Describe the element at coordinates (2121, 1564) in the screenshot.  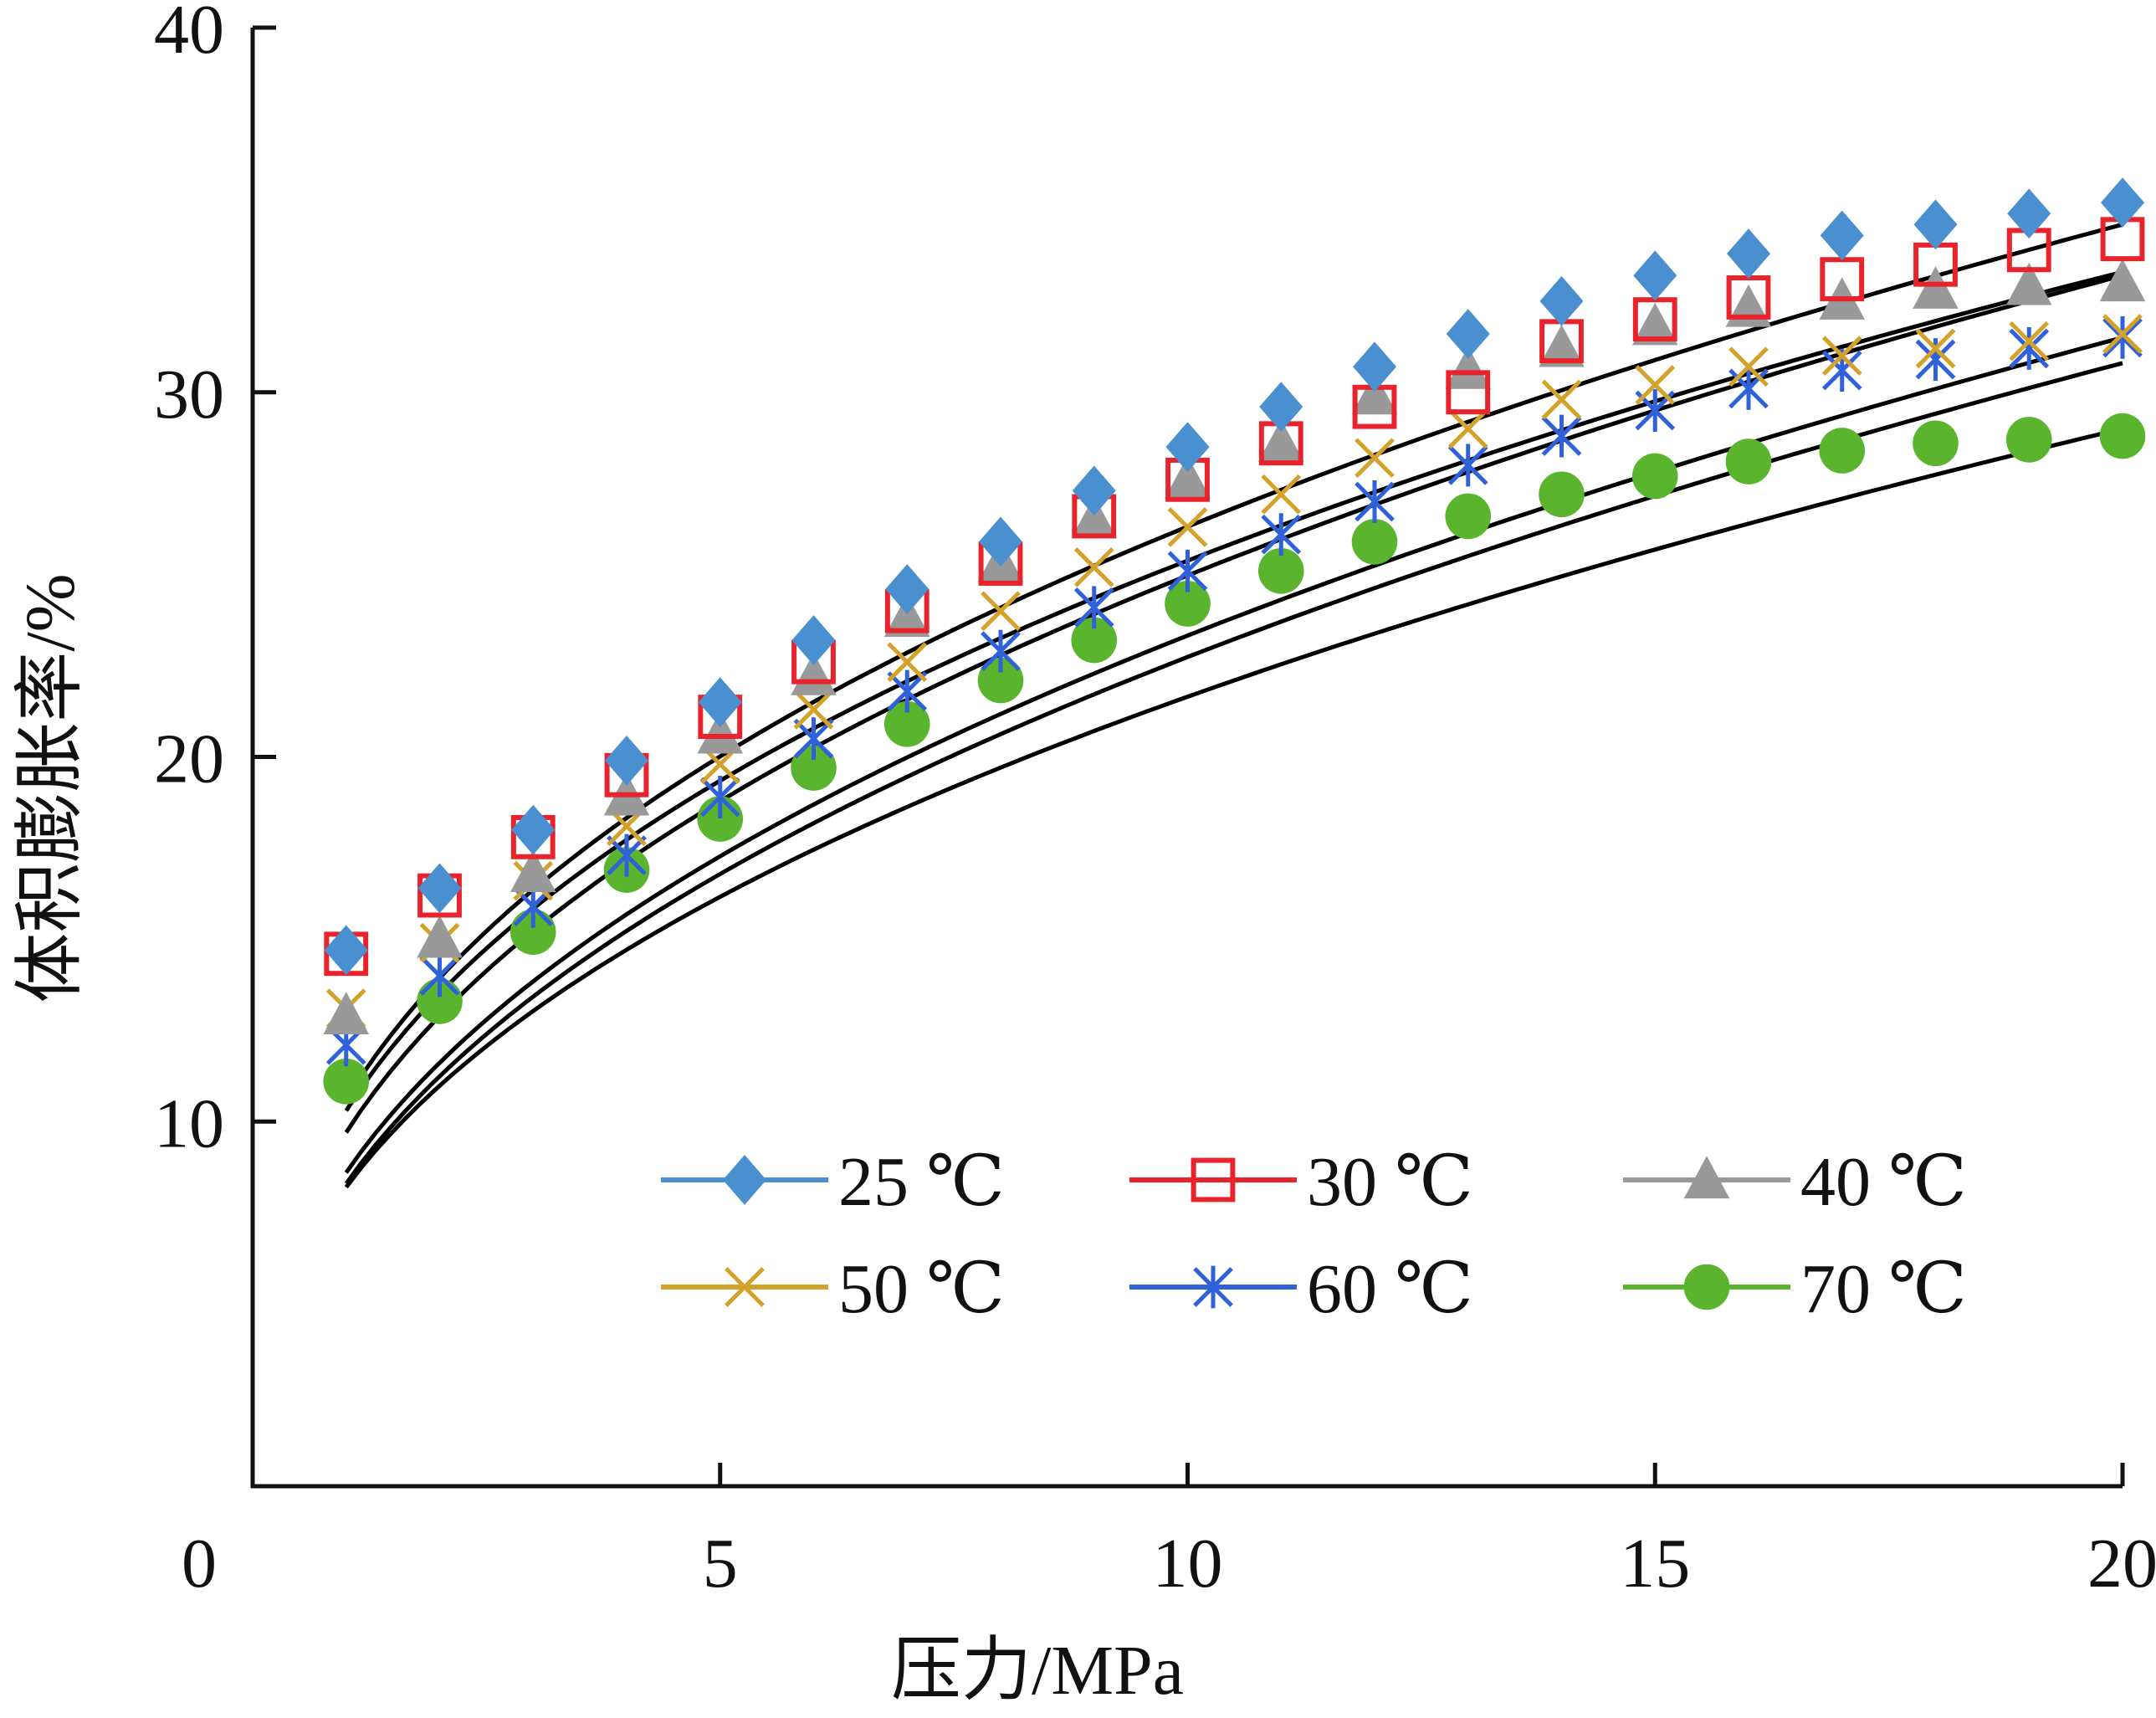
I see `x-tick-label: 20` at that location.